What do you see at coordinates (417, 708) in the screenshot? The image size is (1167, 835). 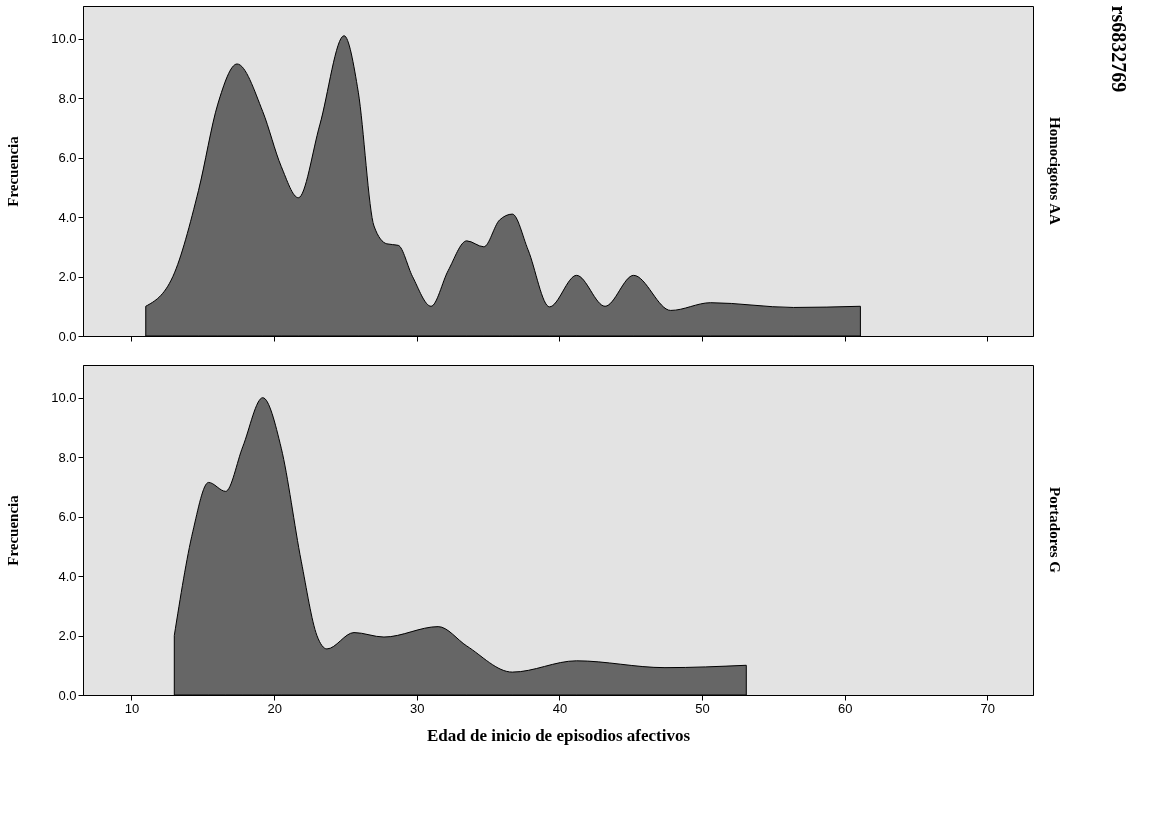 I see `x-tick-label: 30` at bounding box center [417, 708].